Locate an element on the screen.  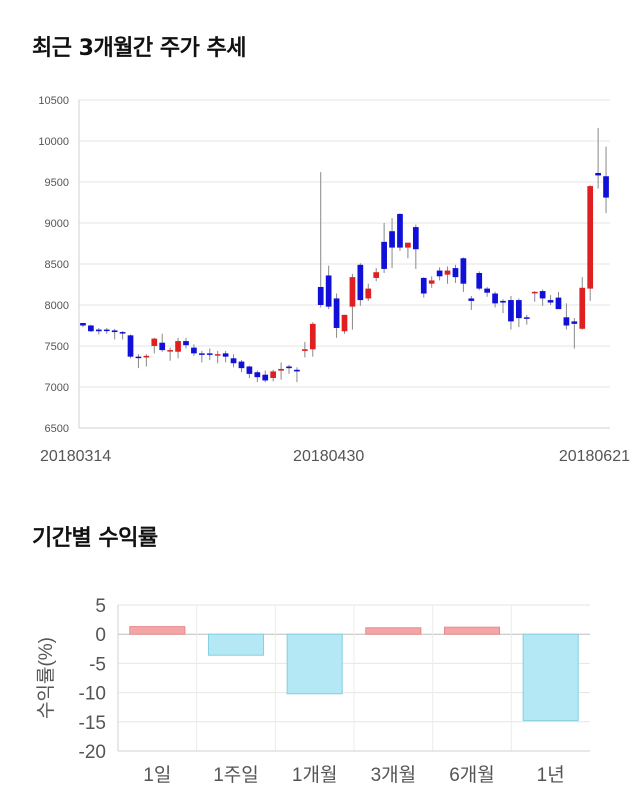
y-tick-label: 0 is located at coordinates (100, 635).